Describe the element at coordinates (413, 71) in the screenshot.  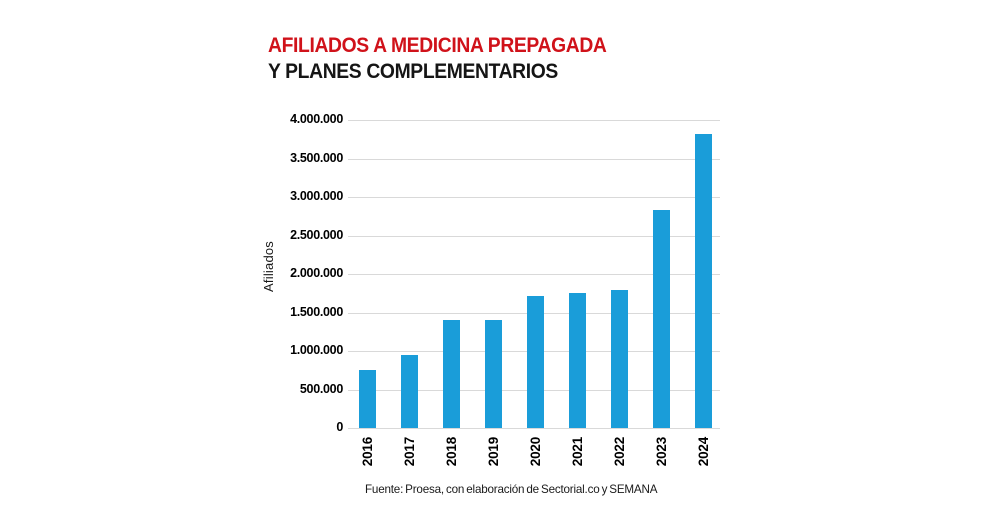
I see `chart-title-line2: Y PLANES COMPLEMENTARIOS` at that location.